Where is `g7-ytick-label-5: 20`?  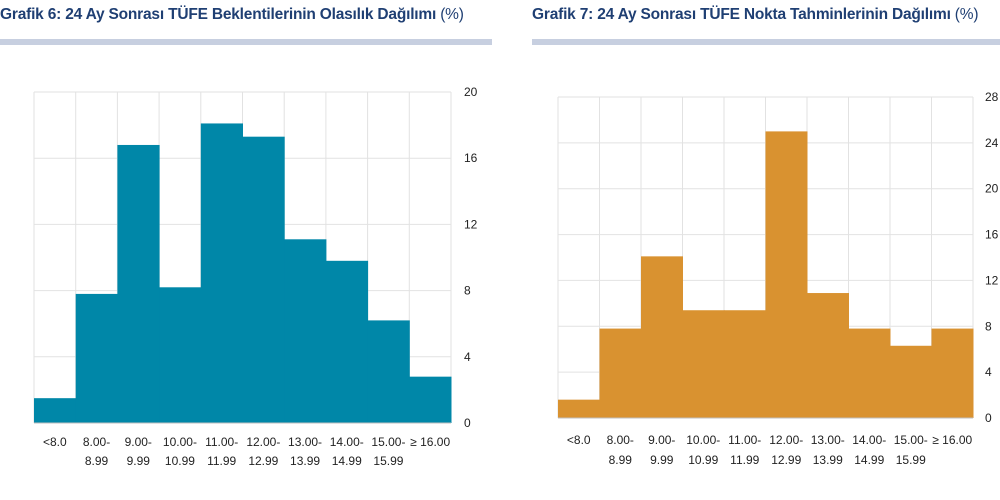 g7-ytick-label-5: 20 is located at coordinates (992, 189).